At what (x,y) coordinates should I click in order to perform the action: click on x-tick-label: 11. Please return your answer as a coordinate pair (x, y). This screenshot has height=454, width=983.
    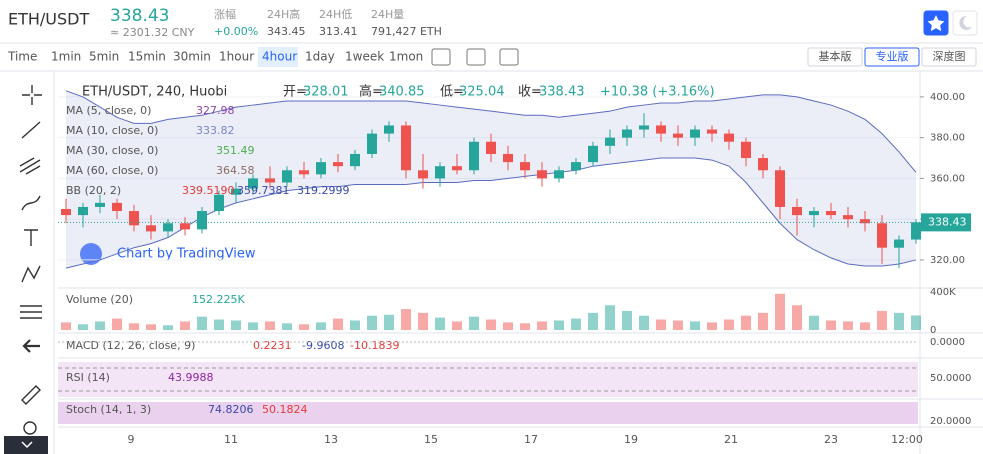
    Looking at the image, I should click on (231, 439).